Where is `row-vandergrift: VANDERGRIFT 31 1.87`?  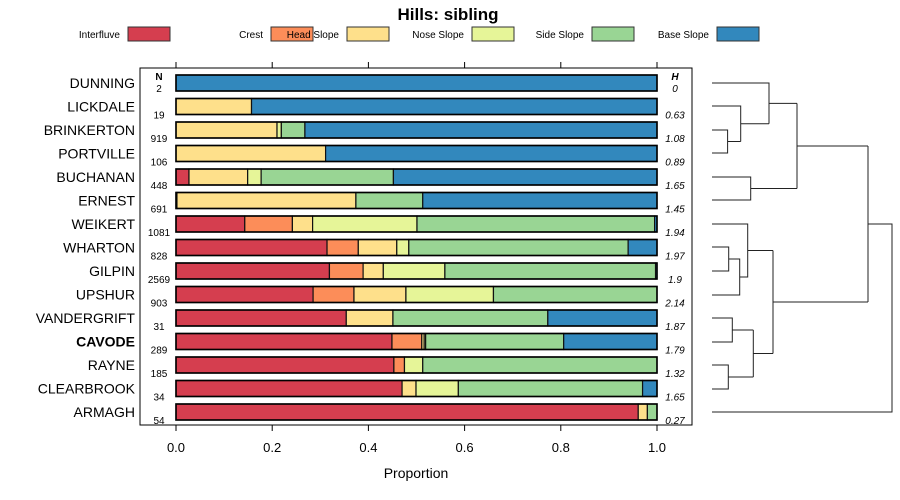 row-vandergrift: VANDERGRIFT 31 1.87 is located at coordinates (360, 321).